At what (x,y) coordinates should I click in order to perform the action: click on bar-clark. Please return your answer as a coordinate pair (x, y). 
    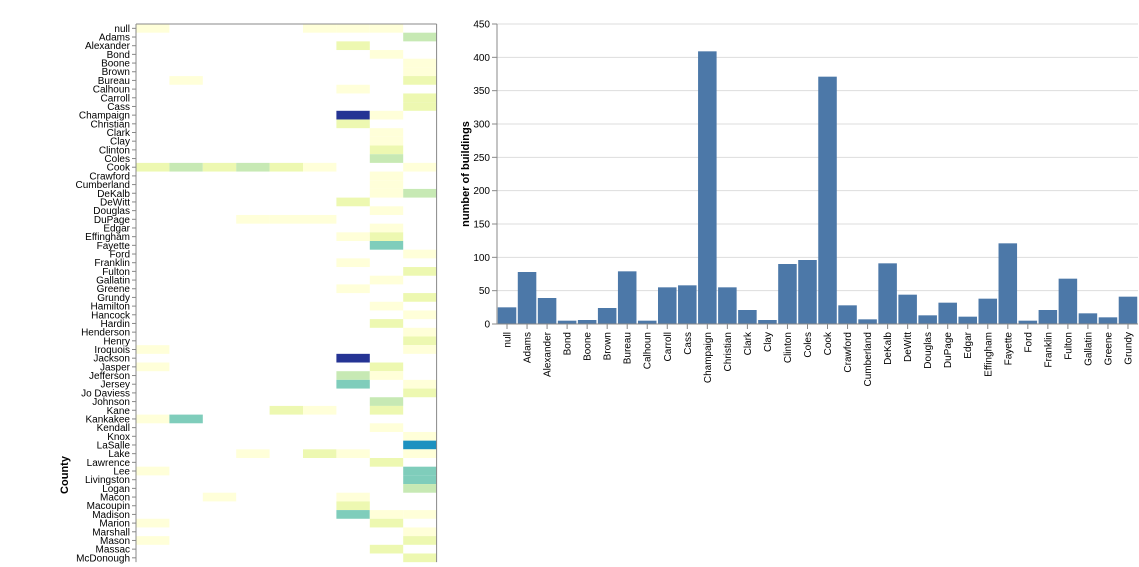
    Looking at the image, I should click on (747, 317).